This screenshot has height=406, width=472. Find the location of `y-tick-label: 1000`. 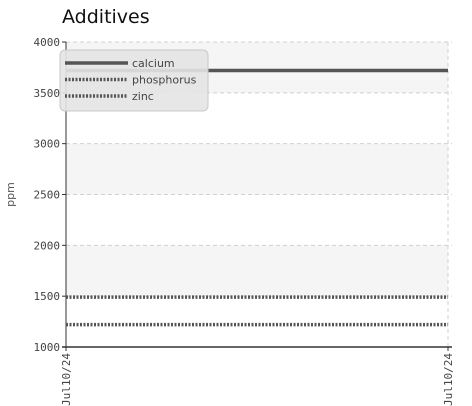

y-tick-label: 1000 is located at coordinates (47, 347).